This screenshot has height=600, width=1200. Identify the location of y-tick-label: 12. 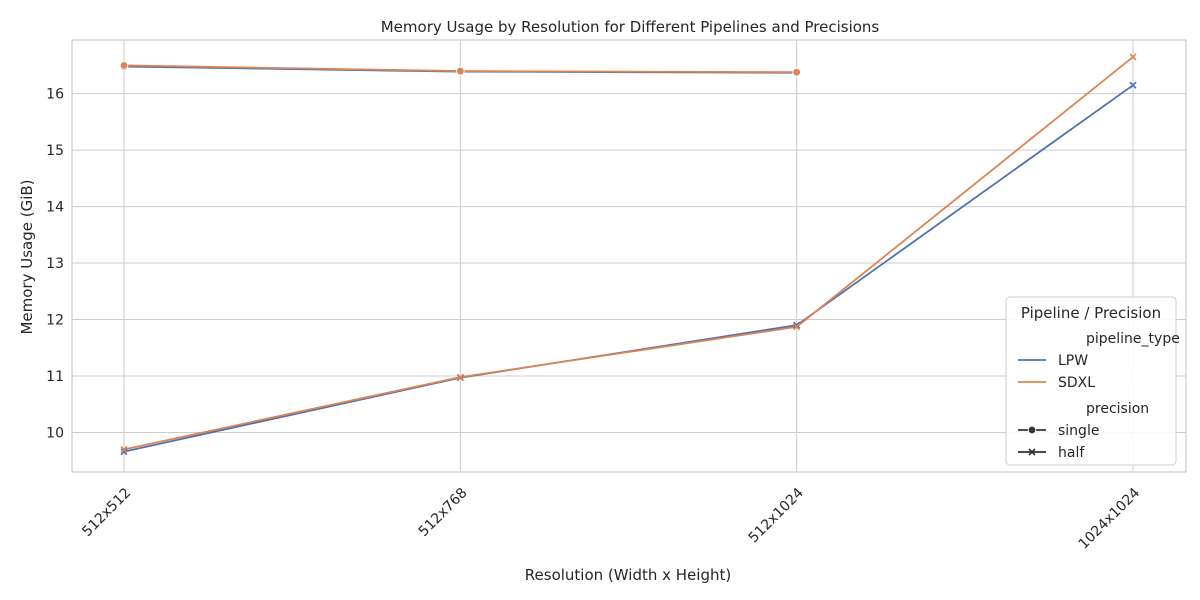
(55, 321).